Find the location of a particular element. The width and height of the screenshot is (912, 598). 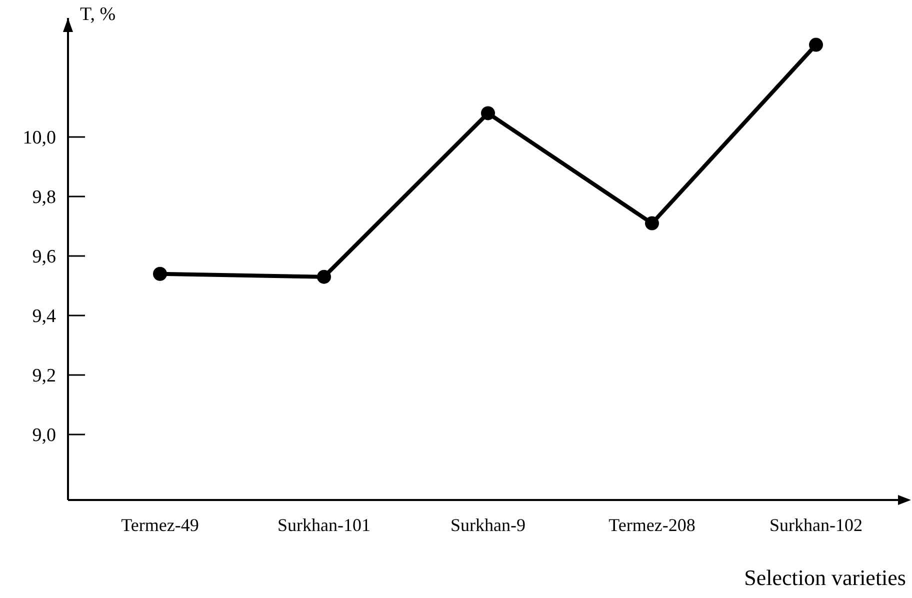

x-axis-title: Selection varieties is located at coordinates (825, 577).